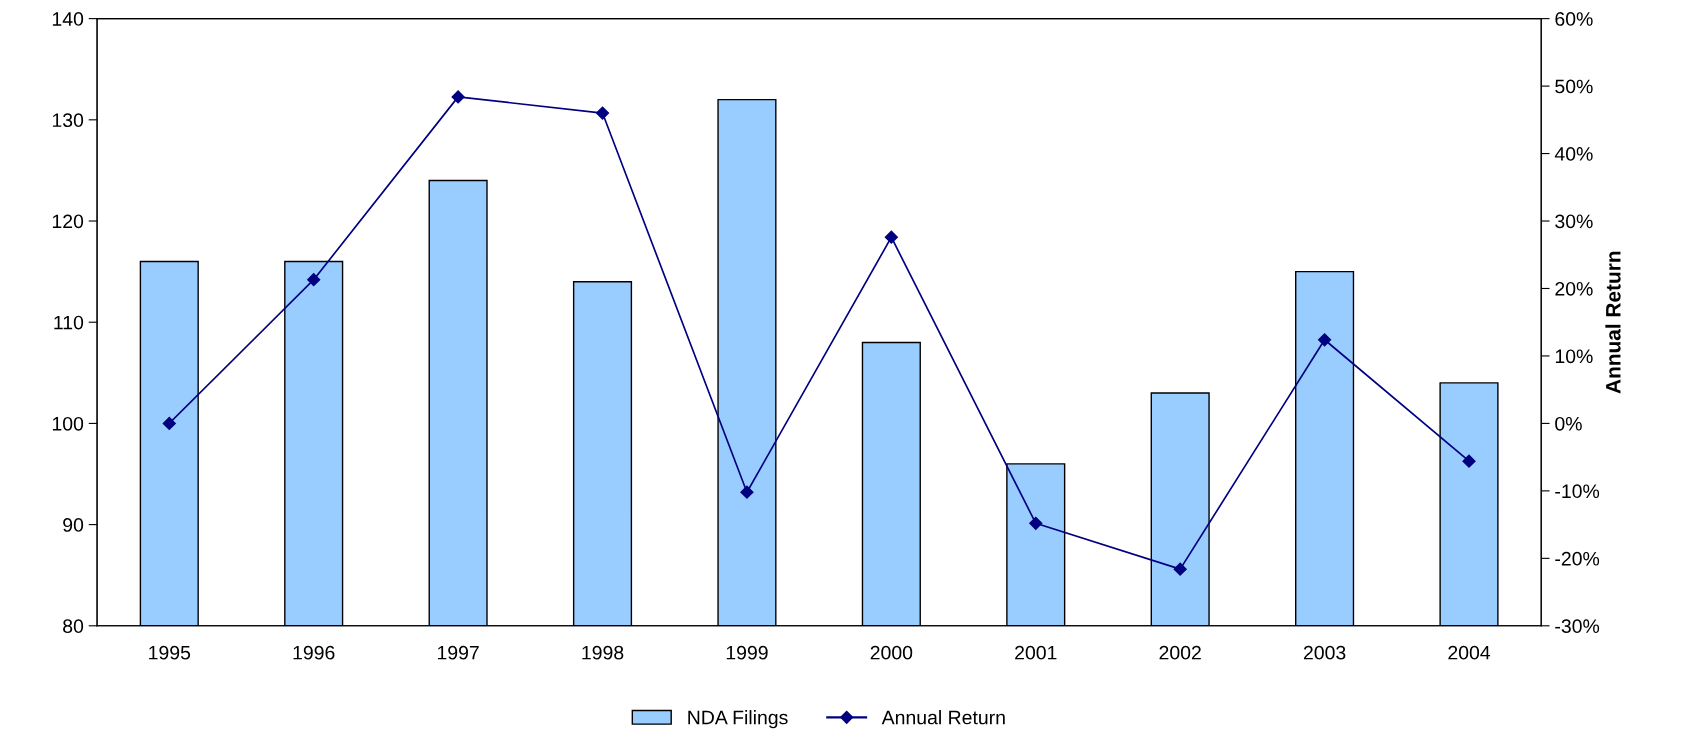 The height and width of the screenshot is (745, 1703). I want to click on x-tick-label: 2001, so click(1036, 652).